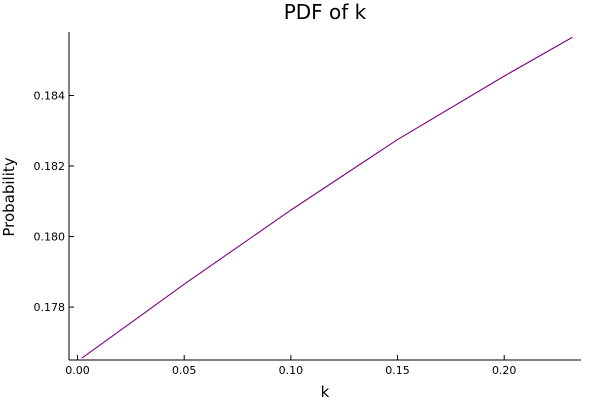  I want to click on y-tick-label: 0.180, so click(50, 237).